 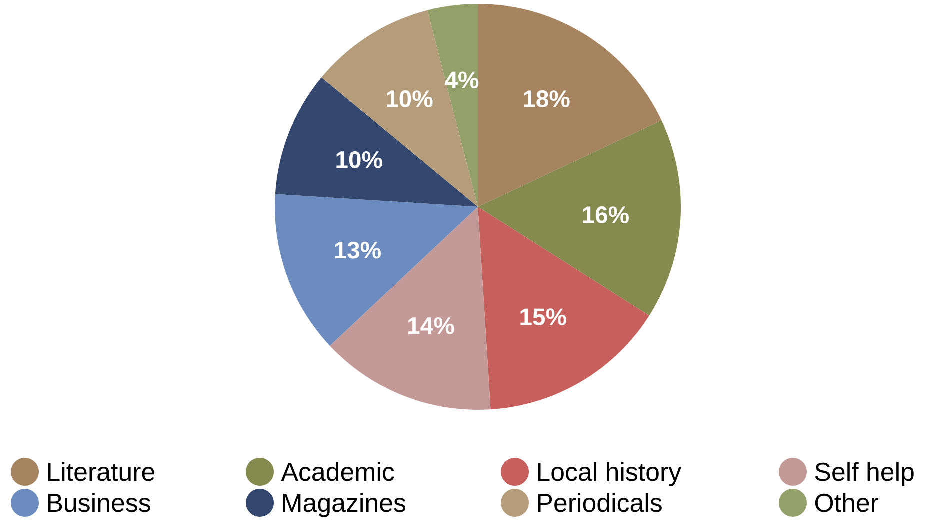 I want to click on data-label: 14%, so click(x=431, y=325).